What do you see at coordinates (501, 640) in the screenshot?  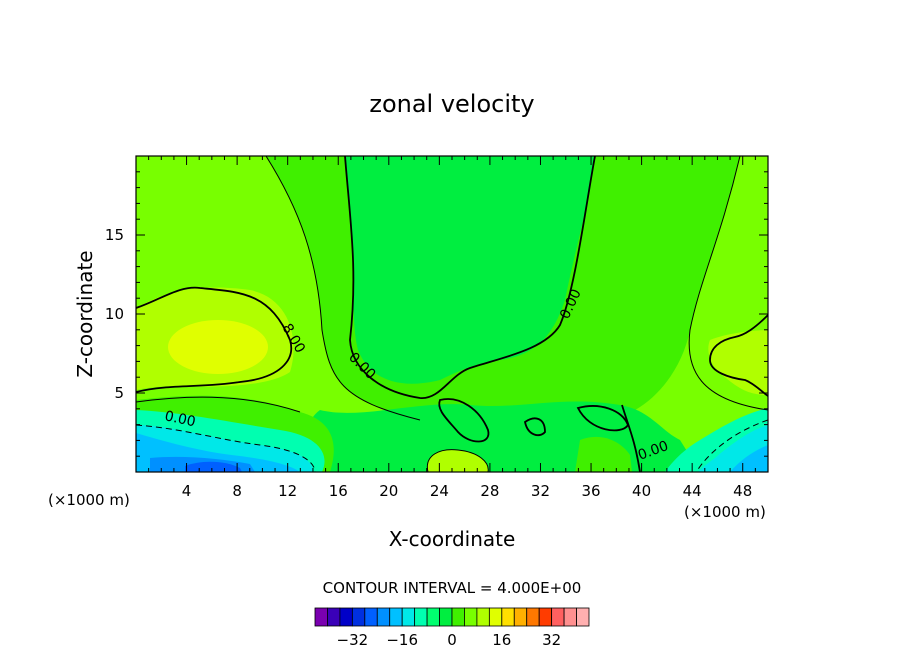 I see `colorbar-tick-label-3: 16` at bounding box center [501, 640].